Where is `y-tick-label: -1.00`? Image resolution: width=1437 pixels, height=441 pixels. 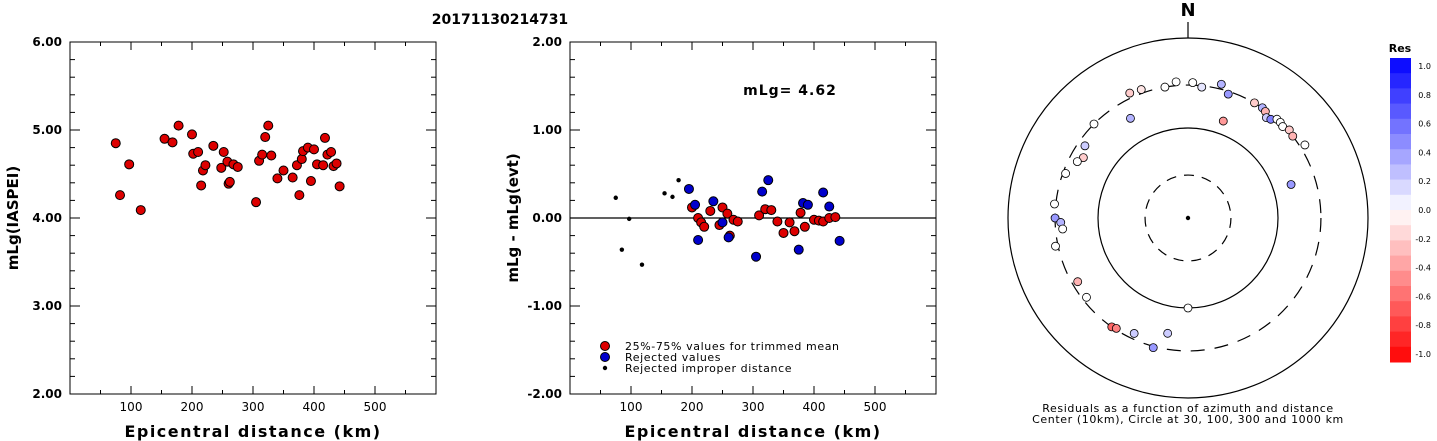 y-tick-label: -1.00 is located at coordinates (544, 306).